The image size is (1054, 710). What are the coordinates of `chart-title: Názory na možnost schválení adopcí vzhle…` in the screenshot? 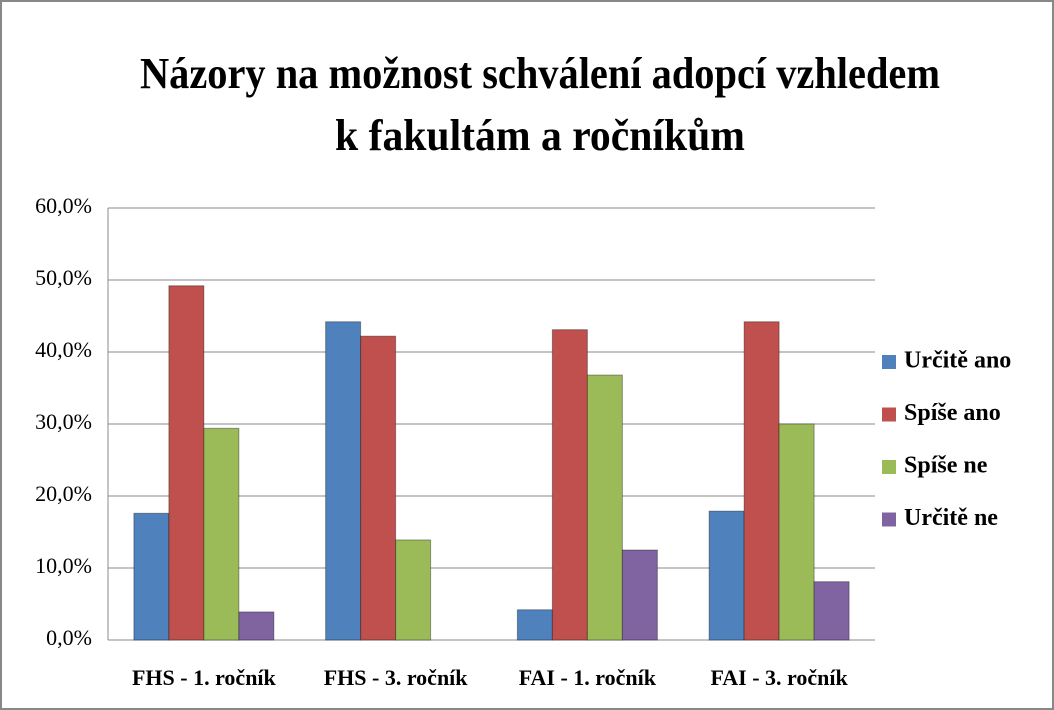 It's located at (540, 73).